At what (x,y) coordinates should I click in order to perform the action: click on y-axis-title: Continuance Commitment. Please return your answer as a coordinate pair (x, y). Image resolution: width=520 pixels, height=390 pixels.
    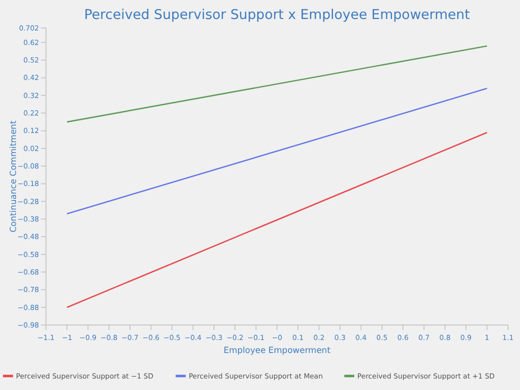
    Looking at the image, I should click on (14, 176).